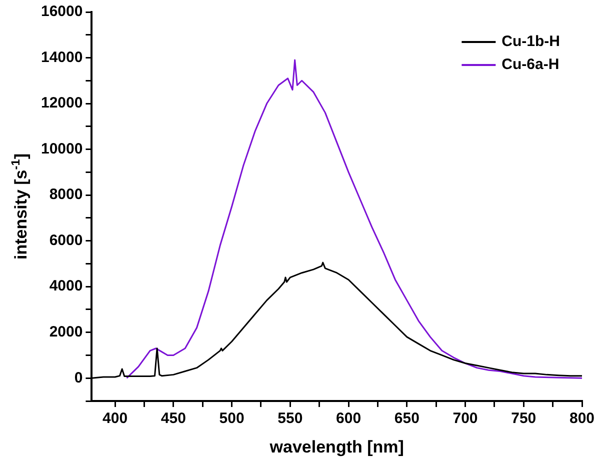 This screenshot has width=600, height=461. I want to click on x-tick-label: 400, so click(115, 419).